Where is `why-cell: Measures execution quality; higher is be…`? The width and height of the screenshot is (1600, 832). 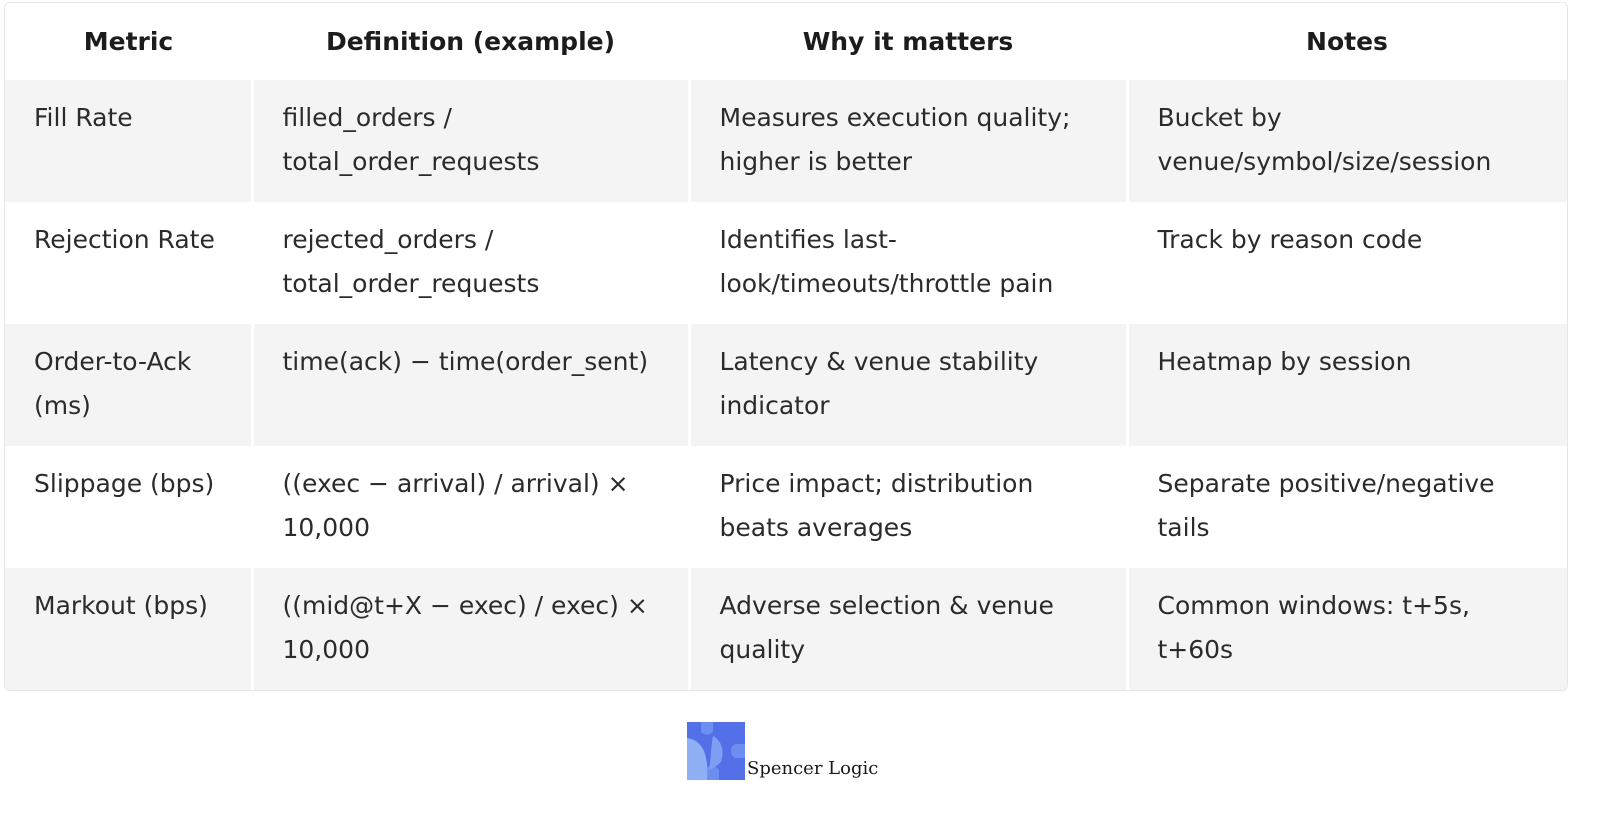
why-cell: Measures execution quality; higher is be… is located at coordinates (907, 141).